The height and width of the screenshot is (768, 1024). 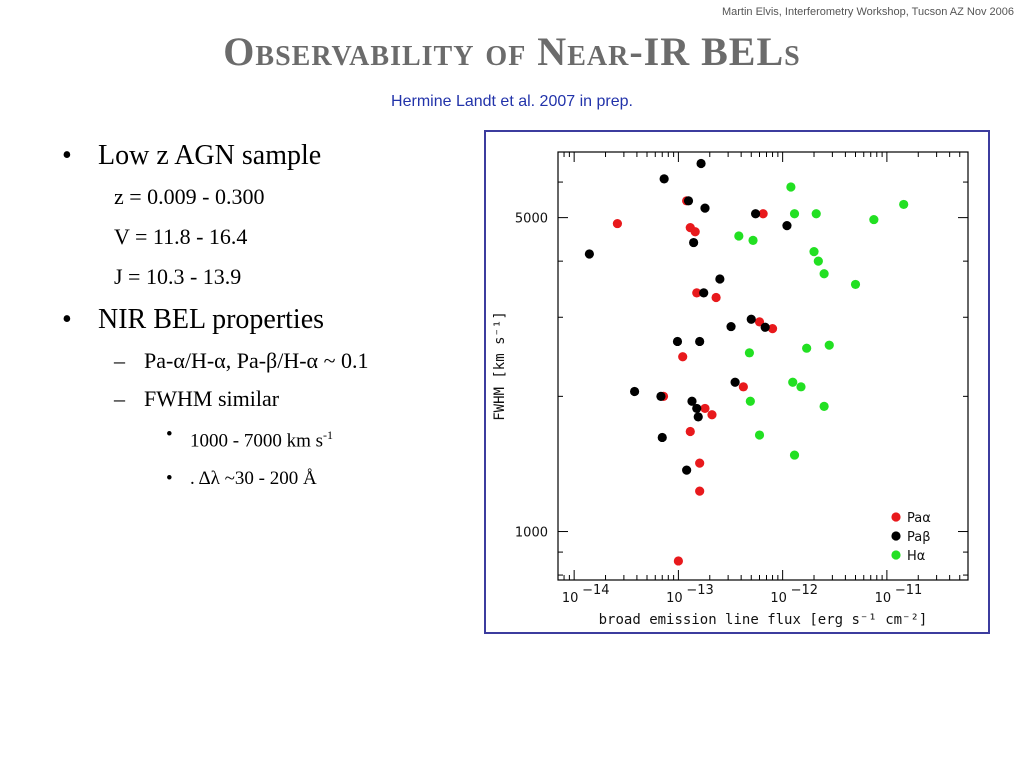 I want to click on dlambda-text: . Δλ ~30 - 200 Å, so click(x=253, y=479).